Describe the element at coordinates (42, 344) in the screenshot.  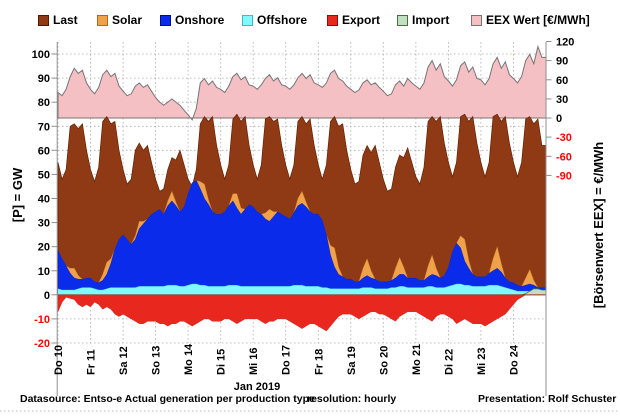
I see `y-axis-tick-label: -20` at that location.